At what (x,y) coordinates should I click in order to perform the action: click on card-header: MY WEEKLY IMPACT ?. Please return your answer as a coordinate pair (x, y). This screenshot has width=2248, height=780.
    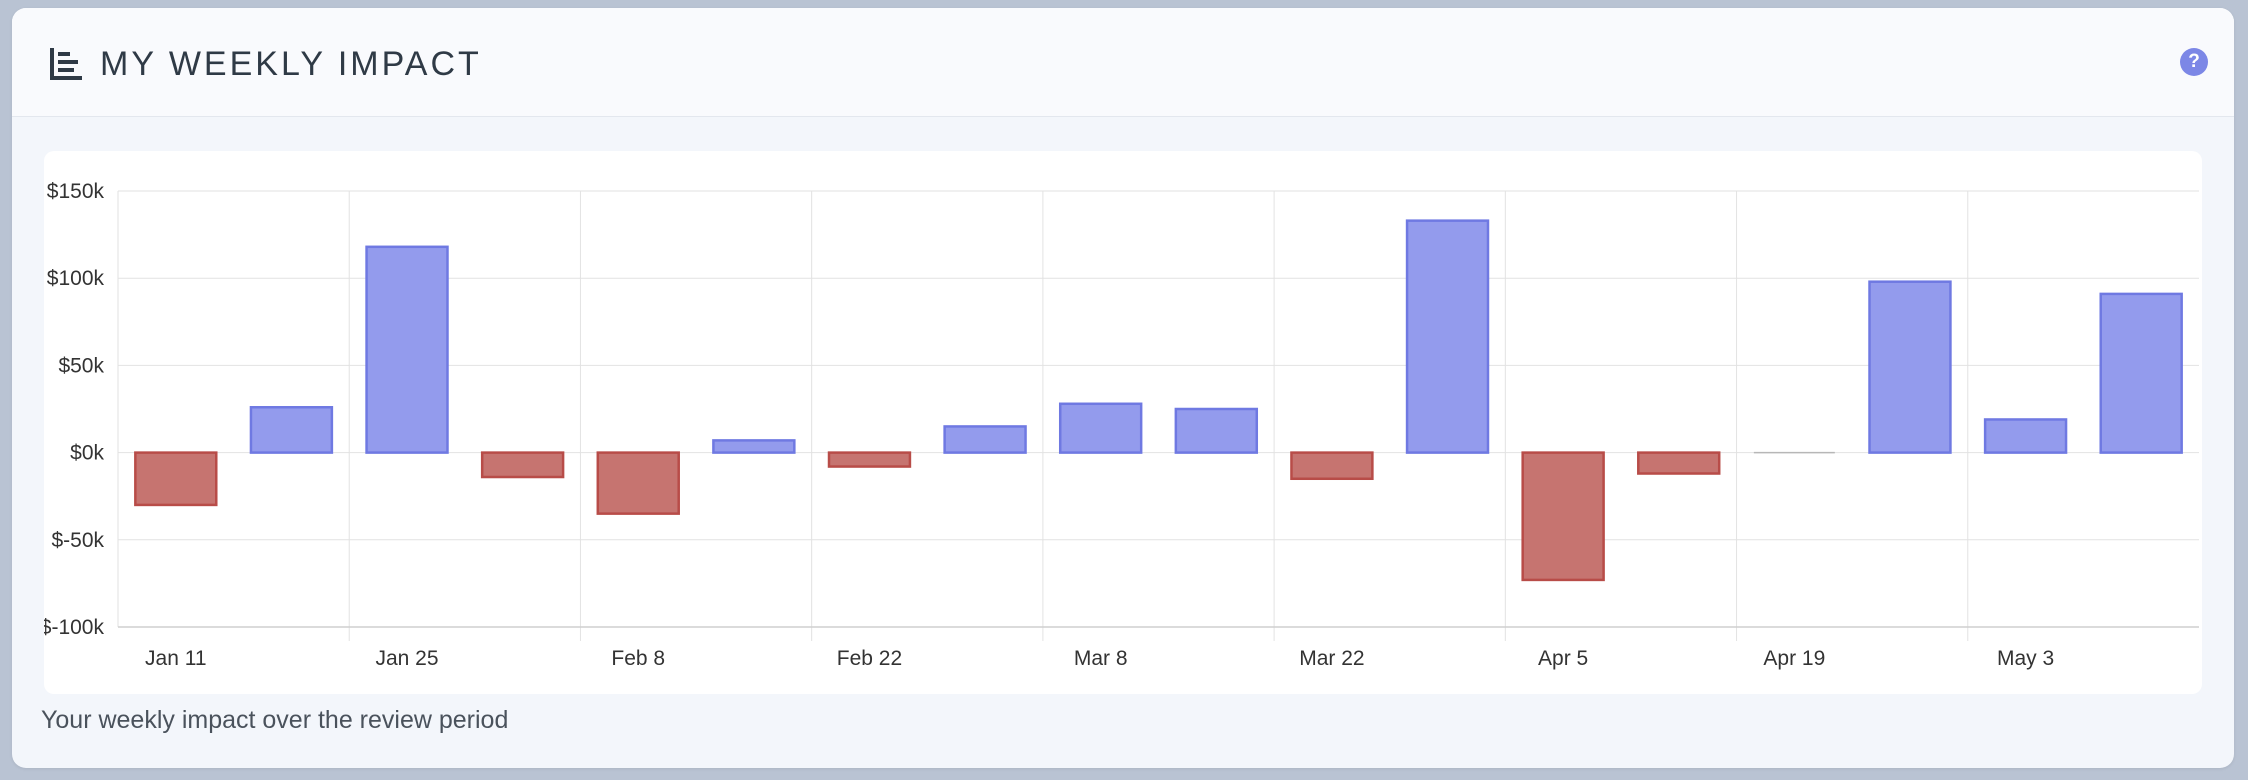
    Looking at the image, I should click on (1123, 62).